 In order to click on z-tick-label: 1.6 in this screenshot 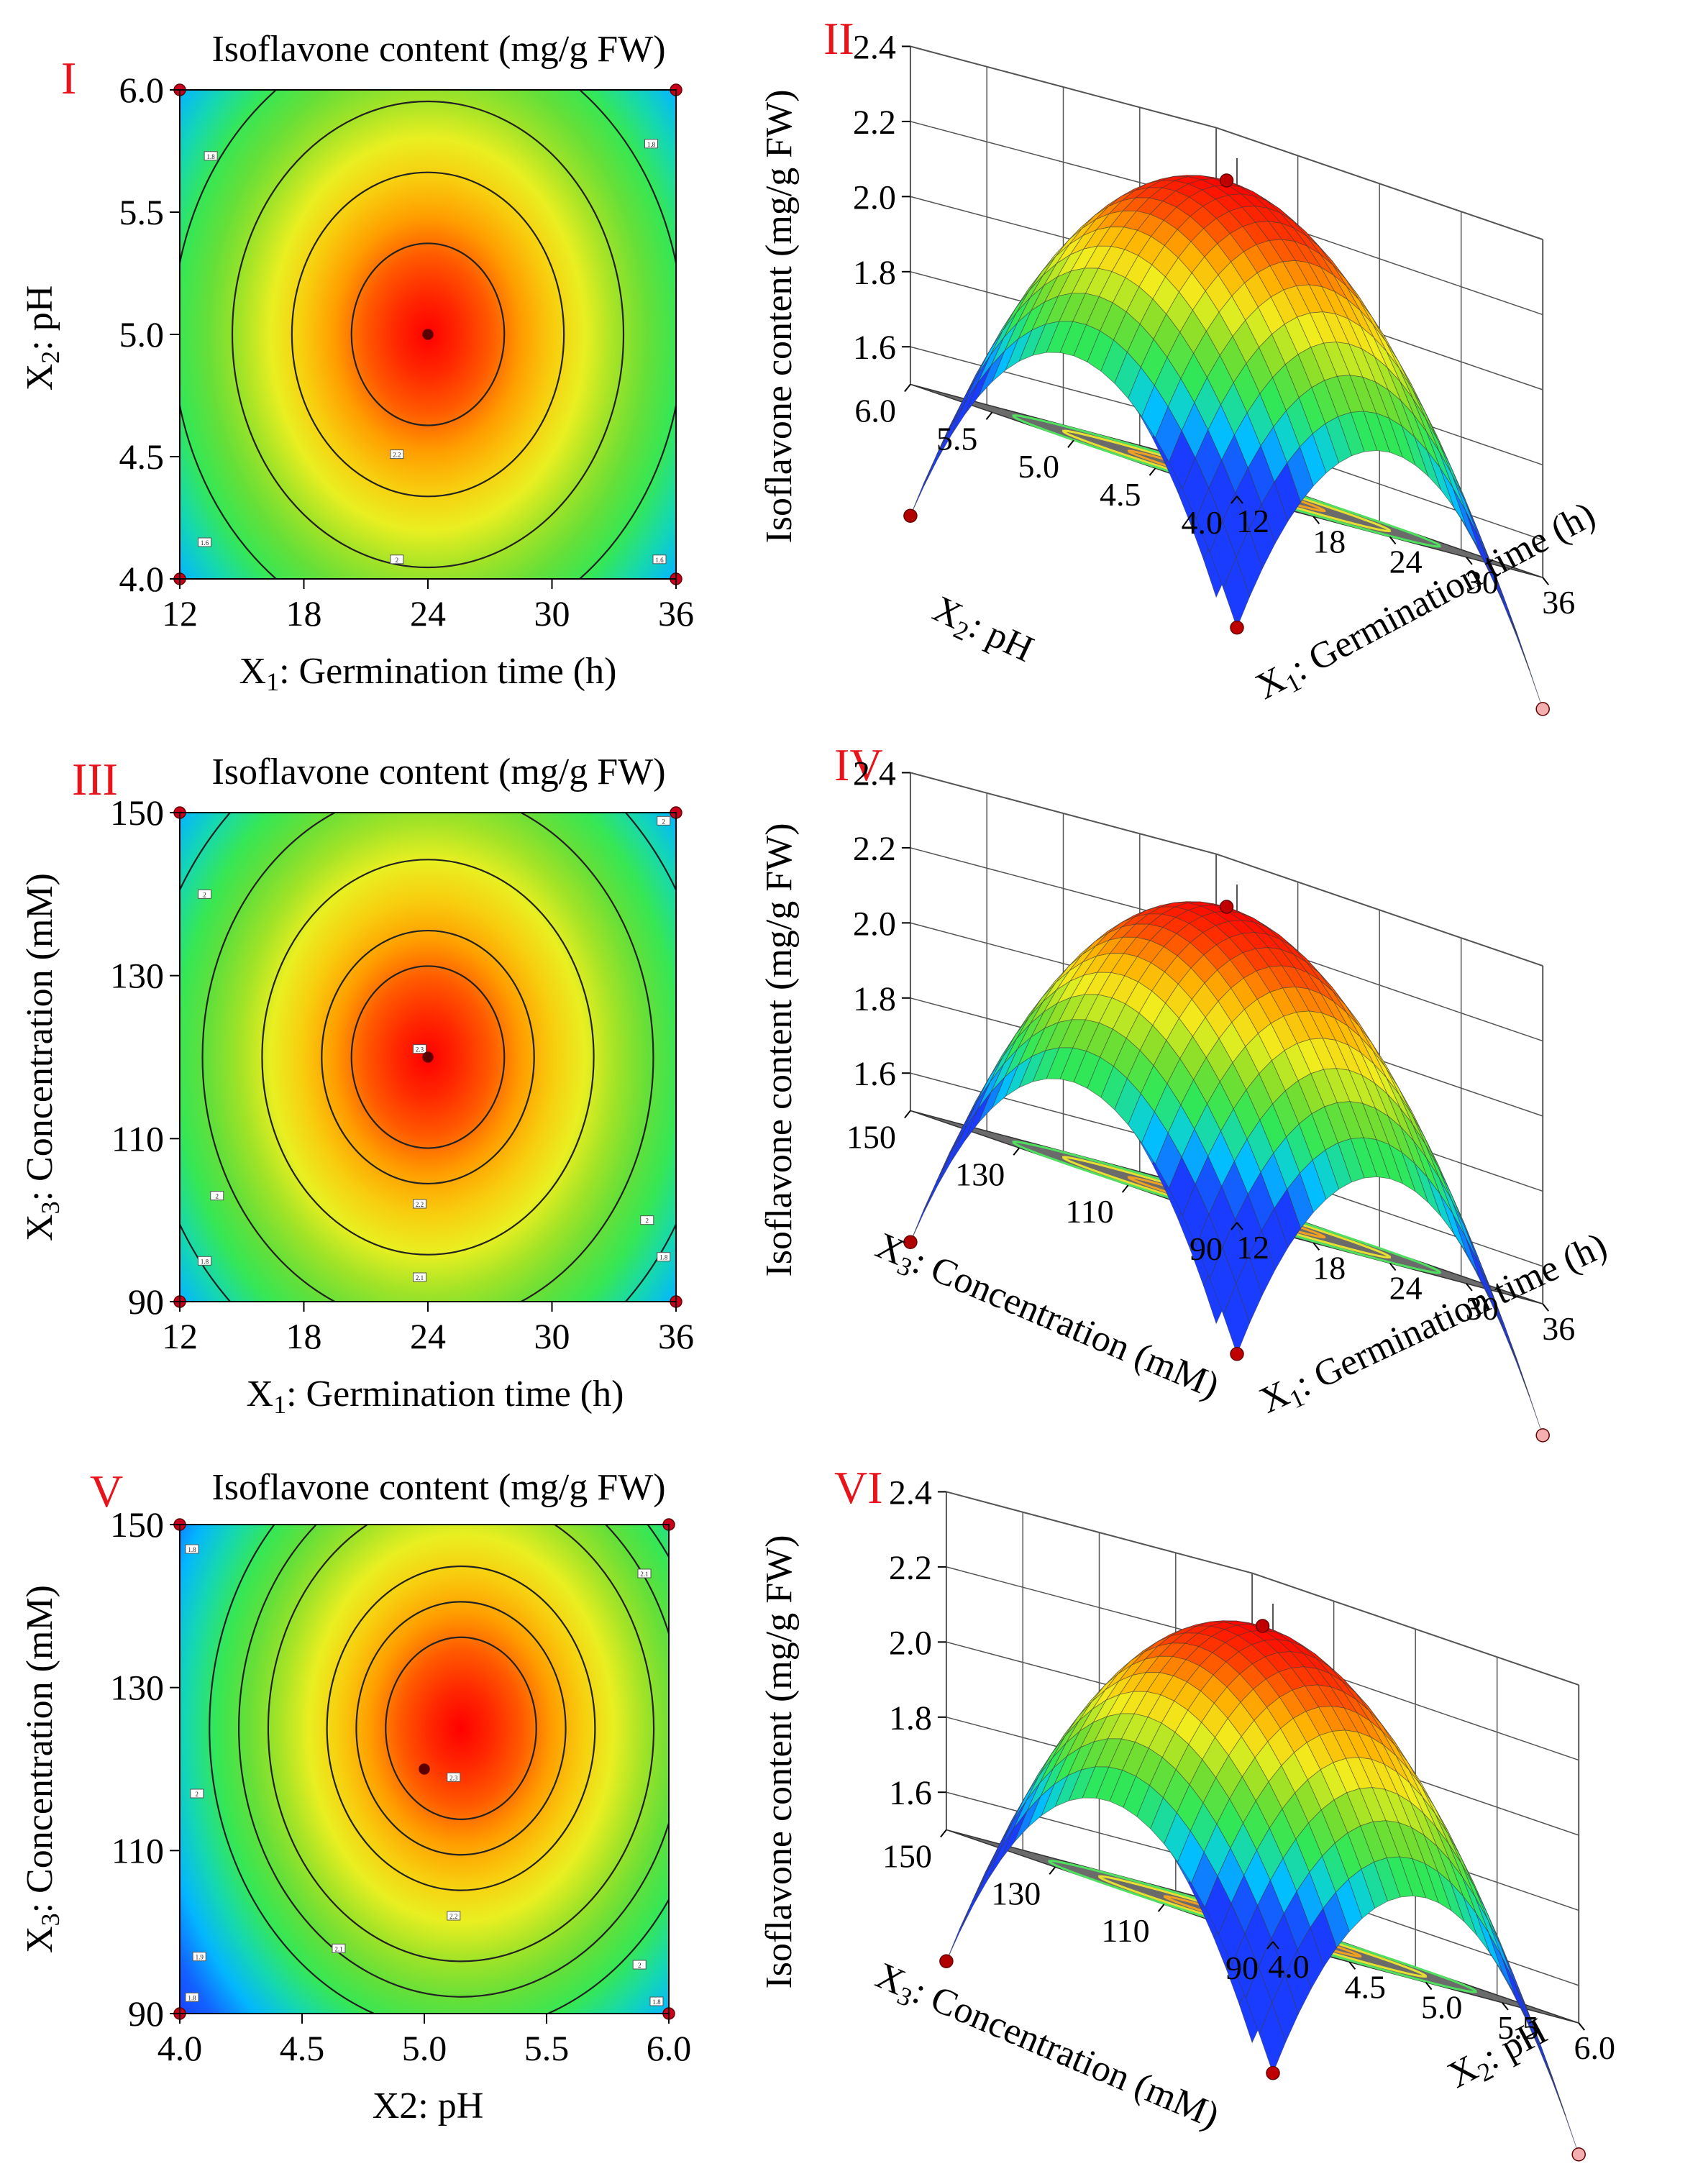, I will do `click(910, 1793)`.